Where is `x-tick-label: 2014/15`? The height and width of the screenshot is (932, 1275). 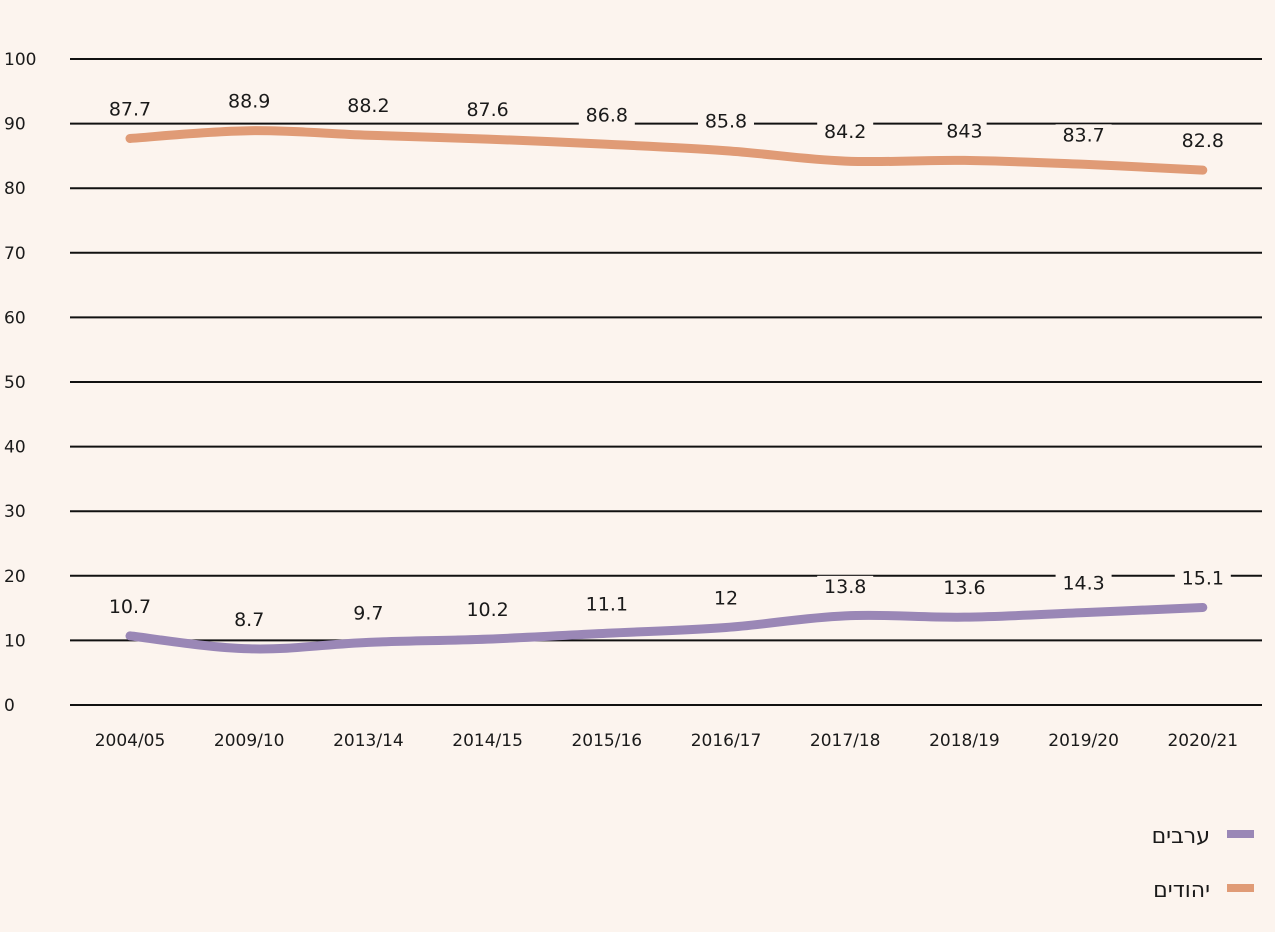
x-tick-label: 2014/15 is located at coordinates (487, 741).